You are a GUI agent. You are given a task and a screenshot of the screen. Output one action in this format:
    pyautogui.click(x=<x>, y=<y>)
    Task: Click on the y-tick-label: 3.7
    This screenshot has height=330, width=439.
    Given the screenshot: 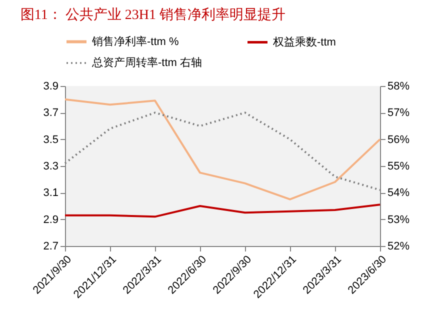 What is the action you would take?
    pyautogui.click(x=50, y=113)
    